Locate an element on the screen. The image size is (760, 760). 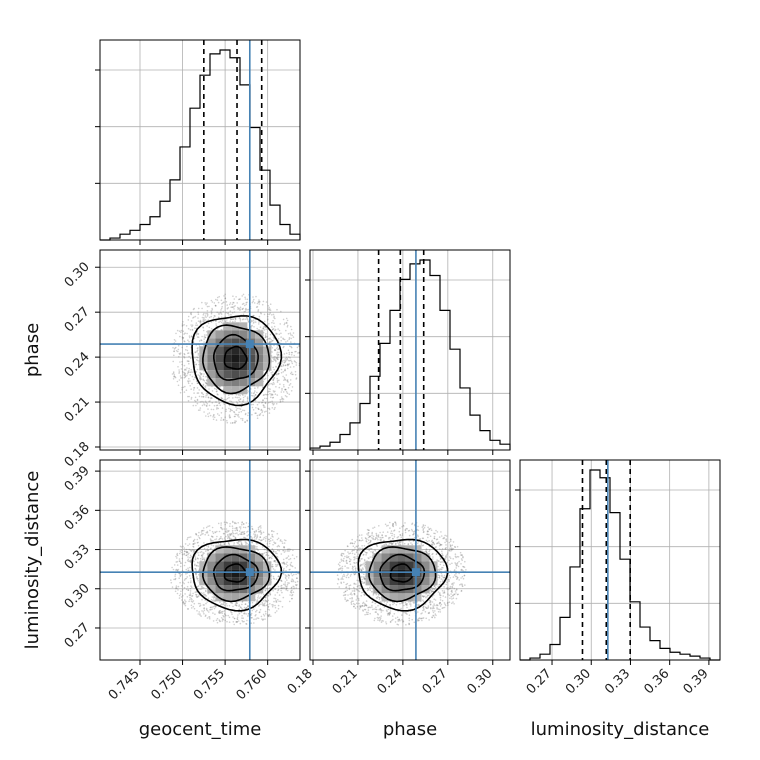
x-tick-label: 0.760 is located at coordinates (252, 684).